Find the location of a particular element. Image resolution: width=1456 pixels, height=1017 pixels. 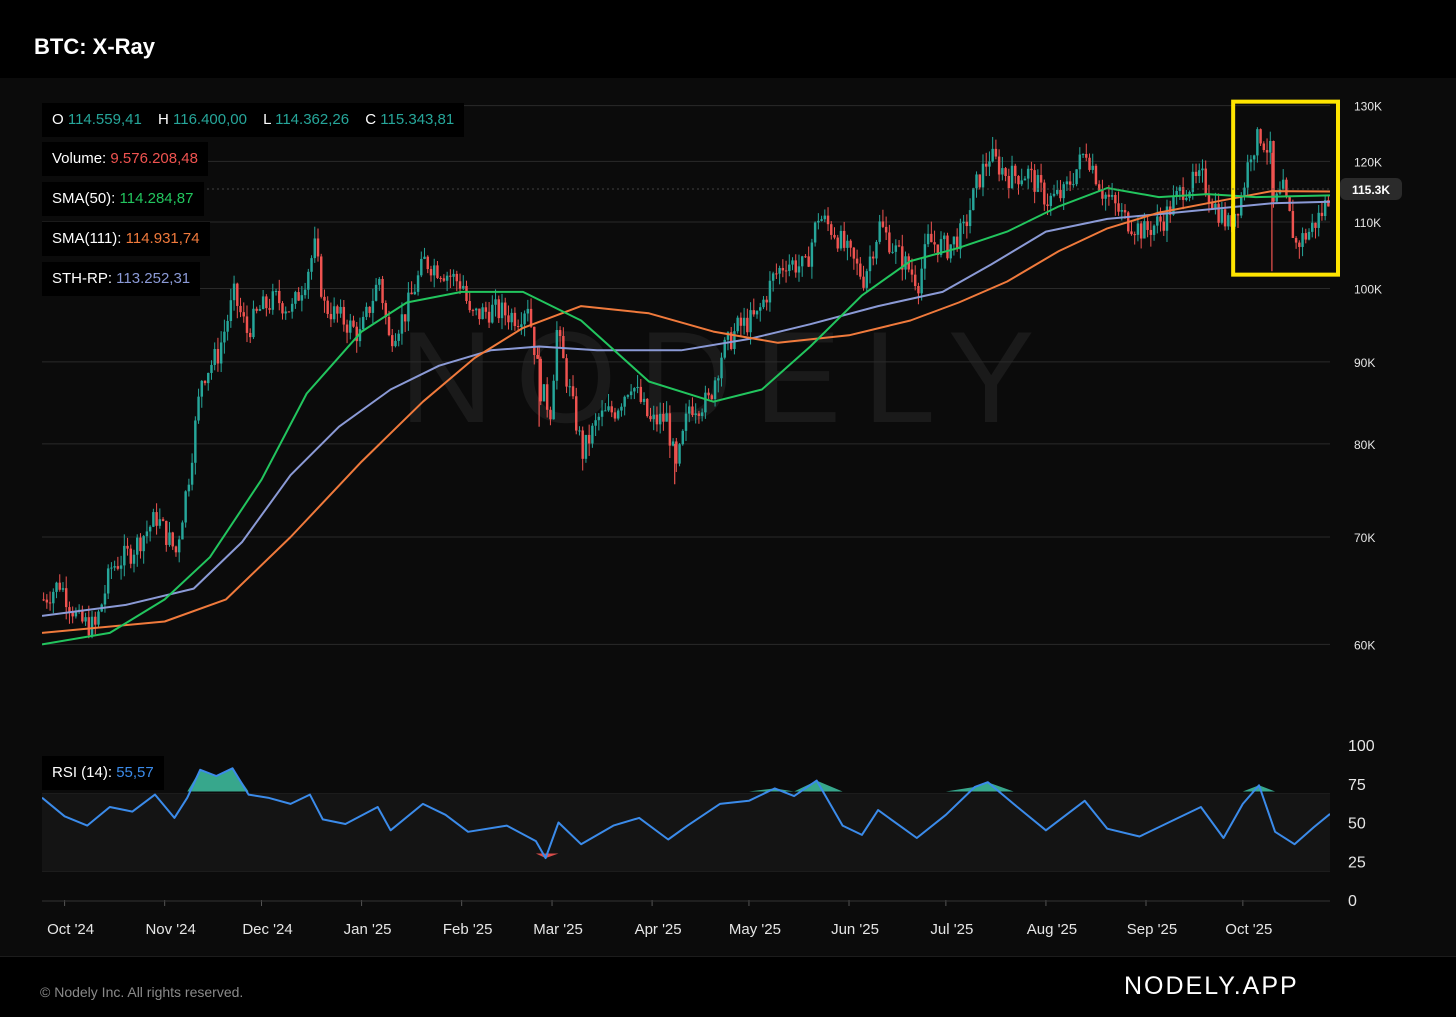

last-price-badge is located at coordinates (1371, 188).